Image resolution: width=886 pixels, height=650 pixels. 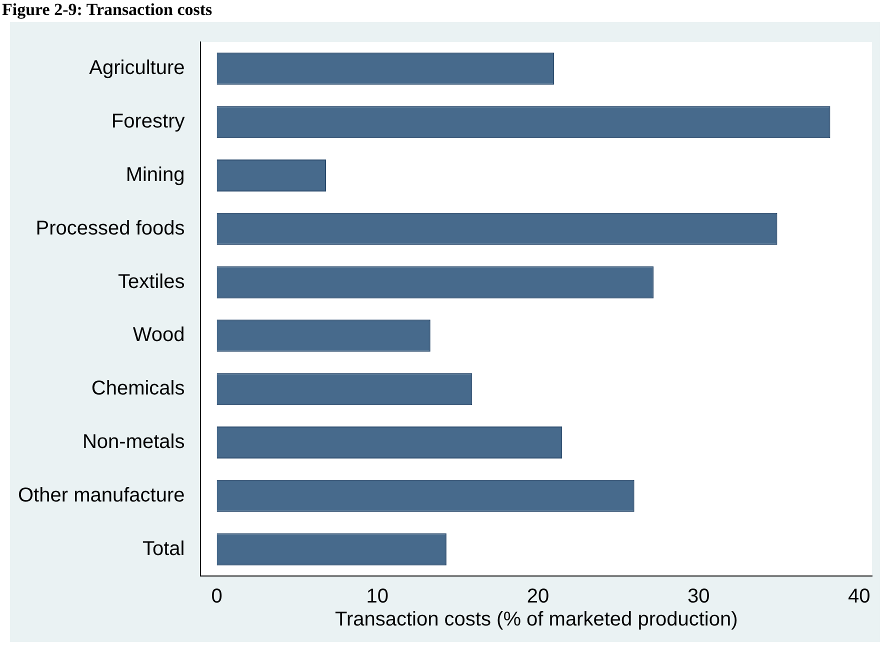 What do you see at coordinates (148, 121) in the screenshot?
I see `y-tick-label: Forestry` at bounding box center [148, 121].